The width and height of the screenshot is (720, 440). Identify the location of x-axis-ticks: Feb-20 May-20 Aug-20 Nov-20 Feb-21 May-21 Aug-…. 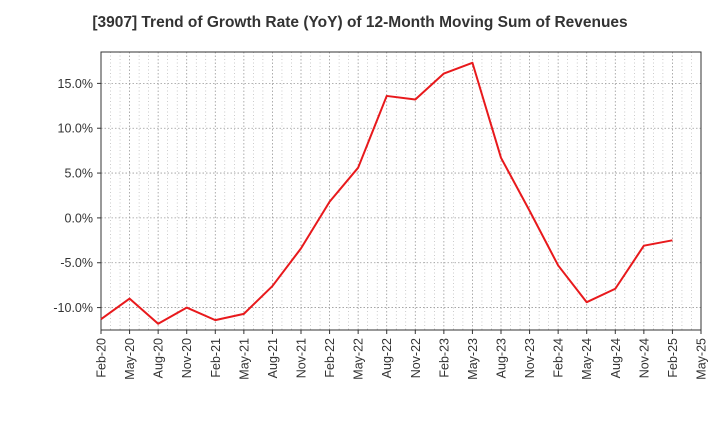
(402, 355).